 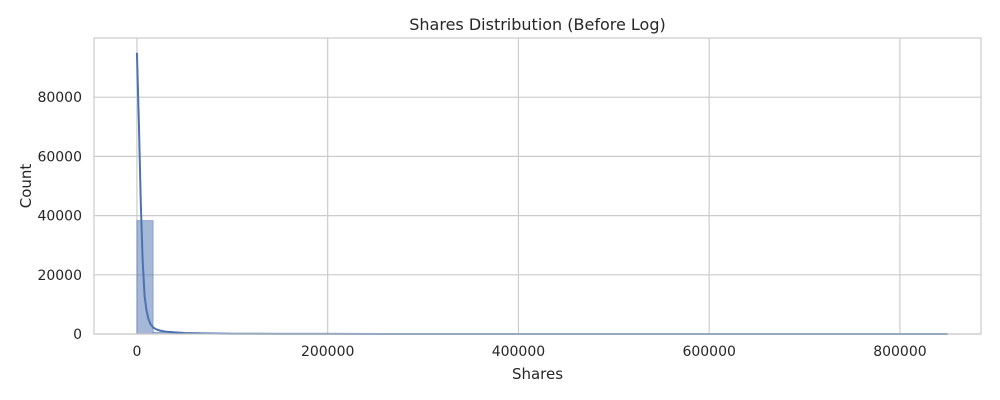 I want to click on x-tick-label: 400000, so click(x=518, y=352).